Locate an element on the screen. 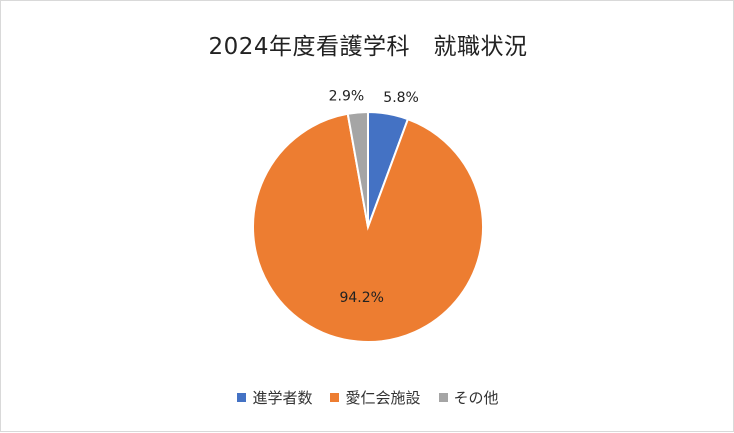 The width and height of the screenshot is (734, 433). chart-legend: 進学者数 愛仁会施設 その他 is located at coordinates (367, 397).